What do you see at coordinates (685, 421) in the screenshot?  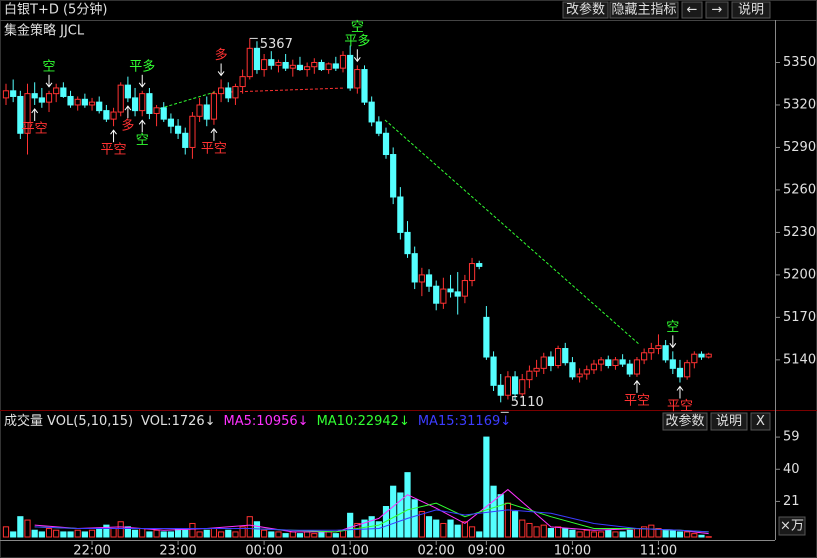 I see `volume-button: 改参数` at bounding box center [685, 421].